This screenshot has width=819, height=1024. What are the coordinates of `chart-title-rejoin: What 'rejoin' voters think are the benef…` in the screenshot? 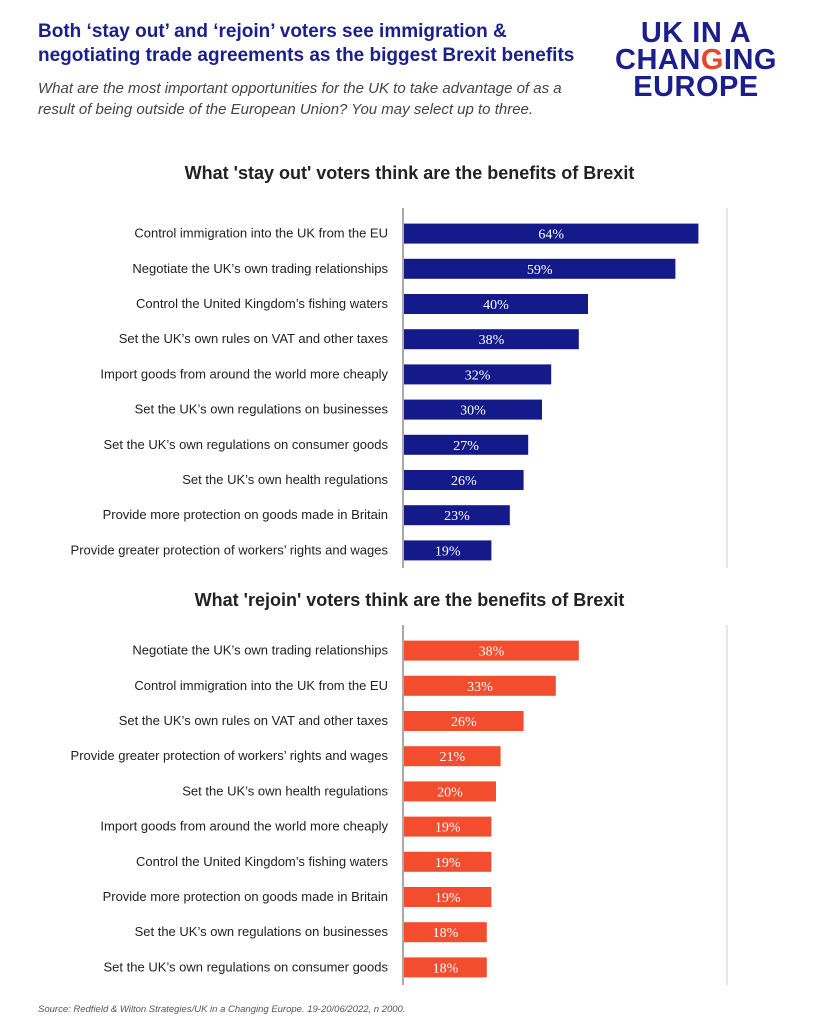 It's located at (409, 600).